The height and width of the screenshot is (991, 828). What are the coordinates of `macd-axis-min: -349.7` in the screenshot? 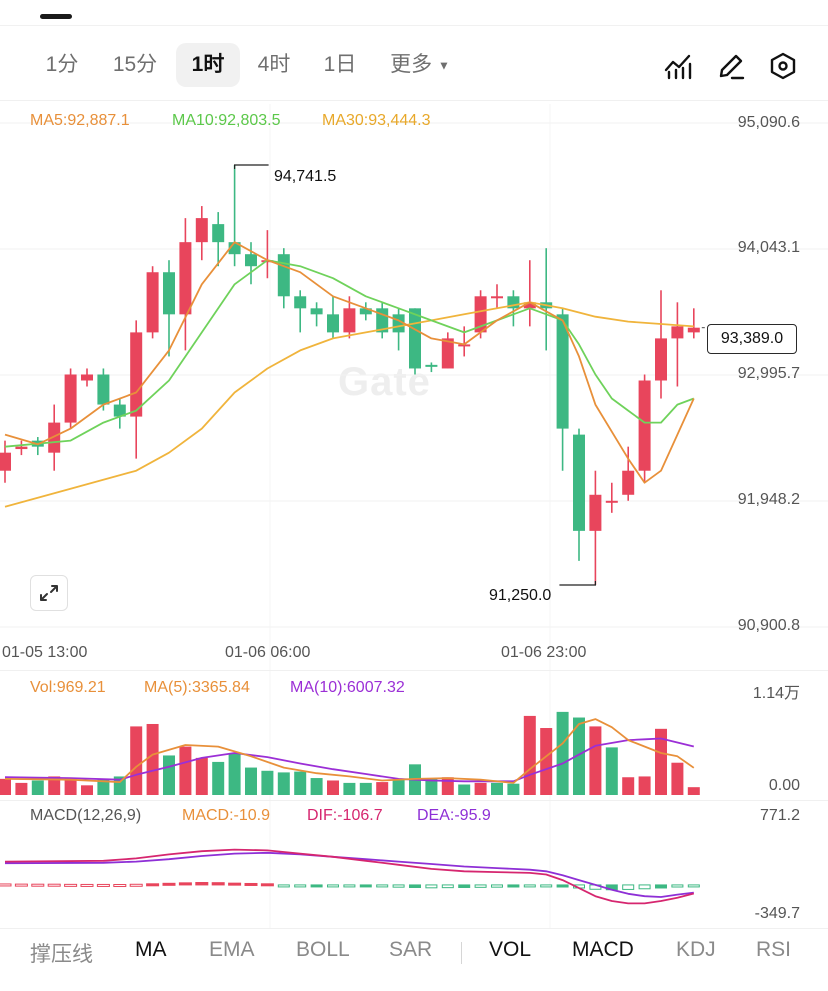 It's located at (777, 913).